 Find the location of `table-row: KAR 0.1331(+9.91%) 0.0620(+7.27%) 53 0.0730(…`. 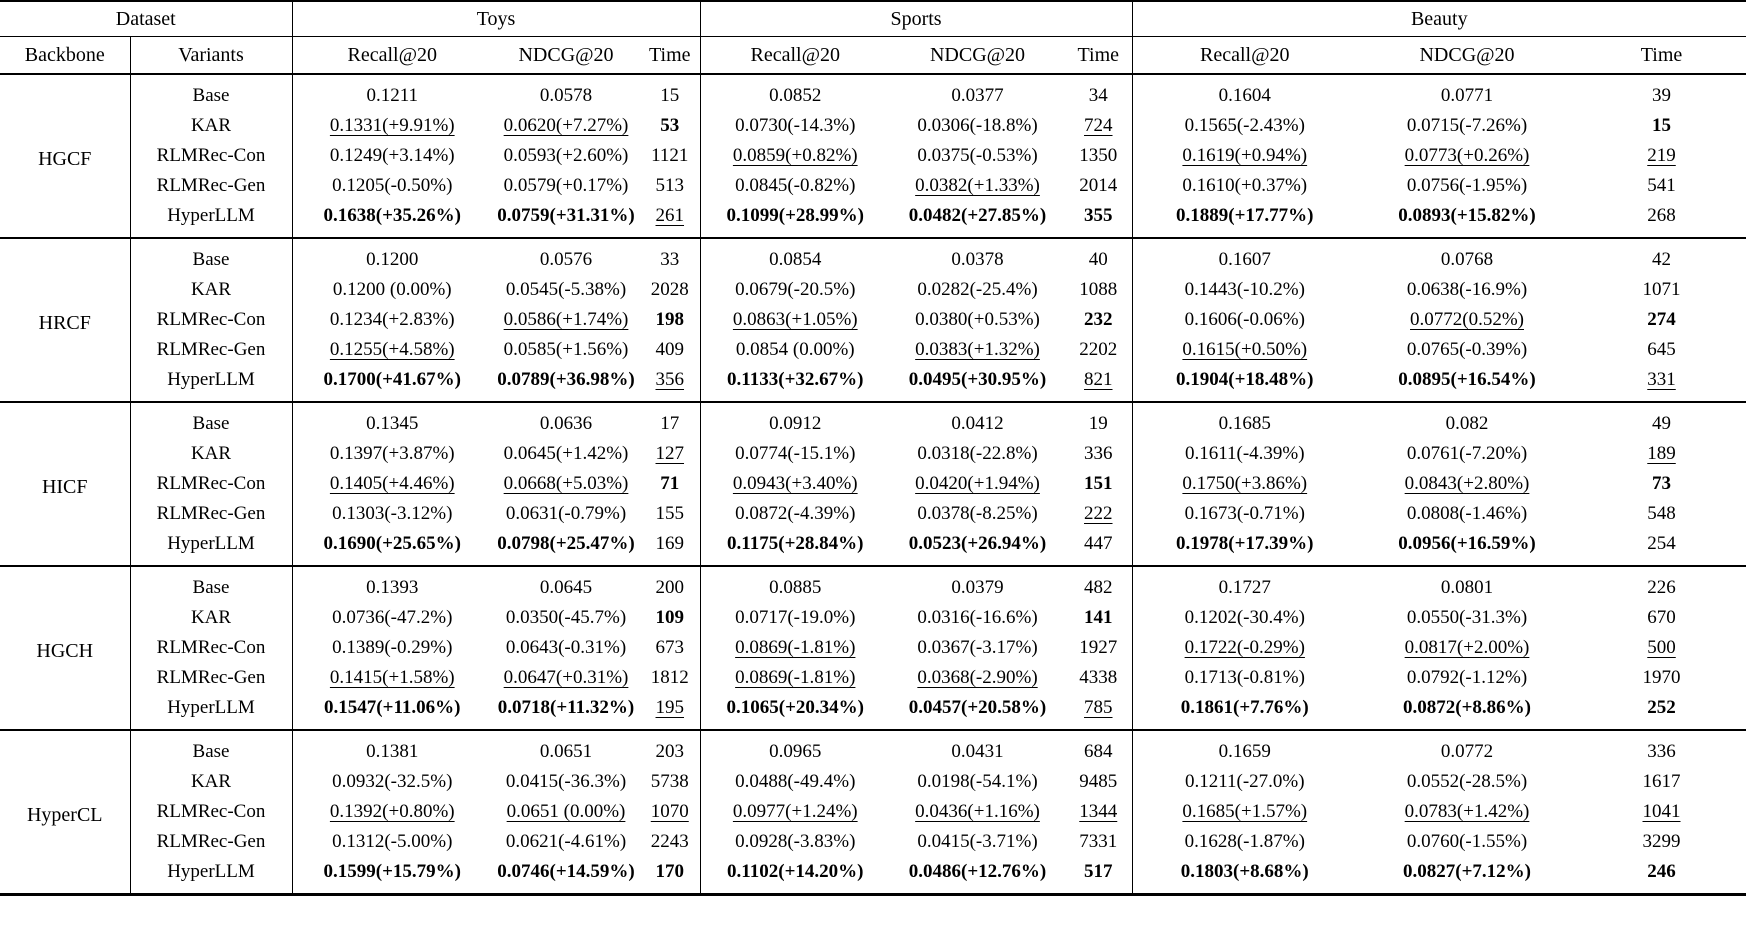

table-row: KAR 0.1331(+9.91%) 0.0620(+7.27%) 53 0.0730(… is located at coordinates (873, 126).